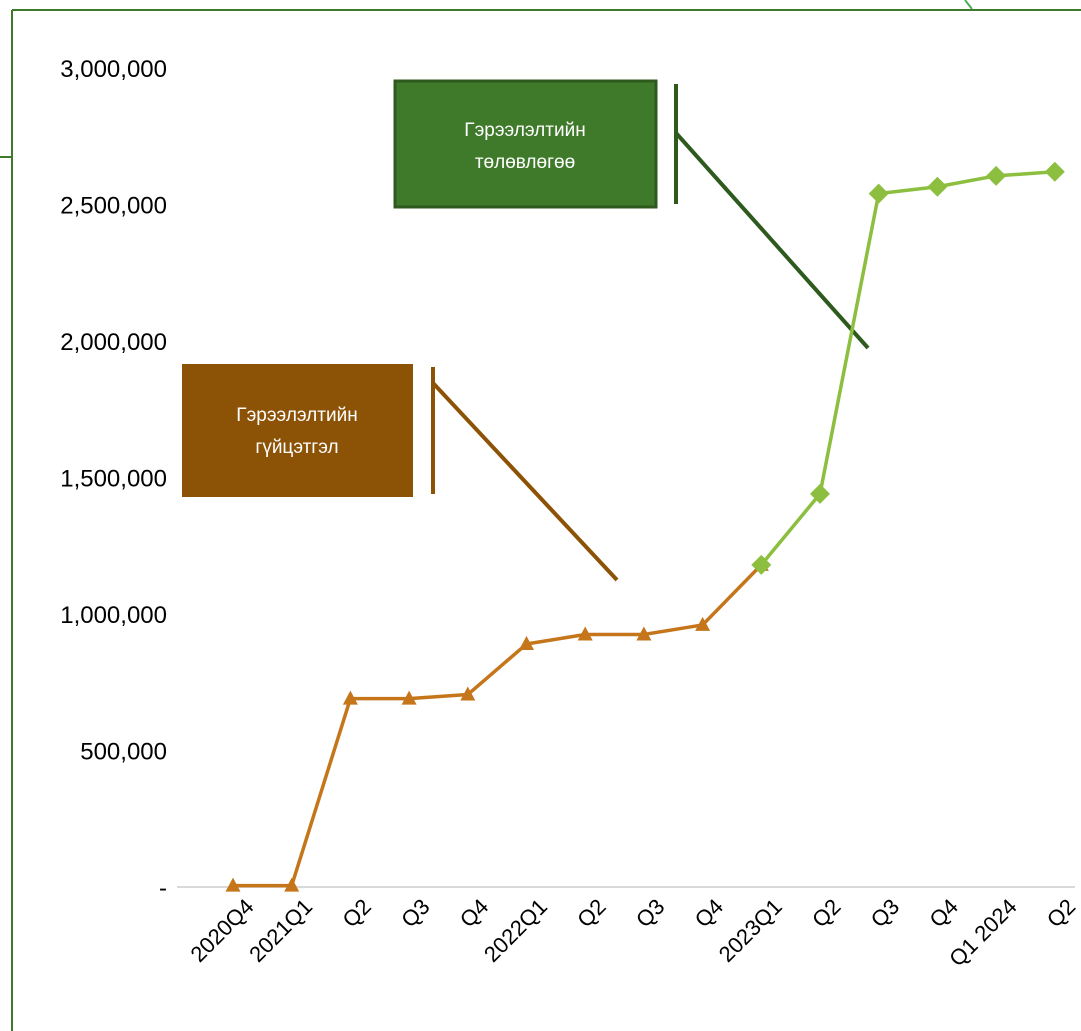 The image size is (1081, 1031). I want to click on y-tick-label: -, so click(163, 888).